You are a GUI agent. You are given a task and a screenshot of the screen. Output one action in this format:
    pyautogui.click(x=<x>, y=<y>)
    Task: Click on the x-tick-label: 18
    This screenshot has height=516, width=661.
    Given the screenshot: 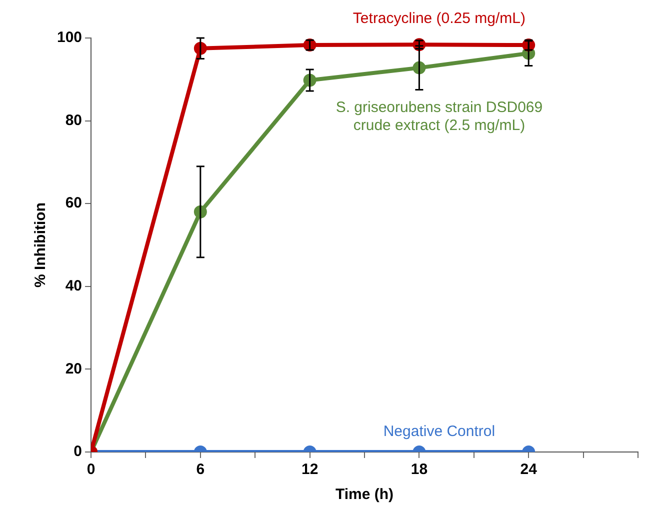 What is the action you would take?
    pyautogui.click(x=419, y=469)
    